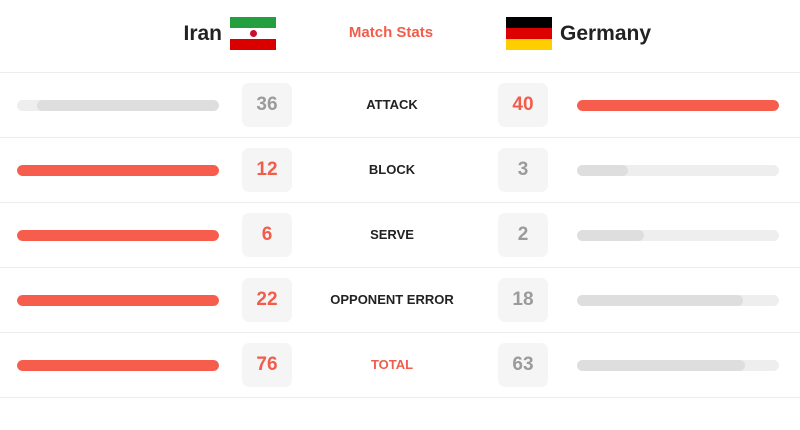 This screenshot has height=430, width=800. I want to click on home-stat-value: 22, so click(267, 300).